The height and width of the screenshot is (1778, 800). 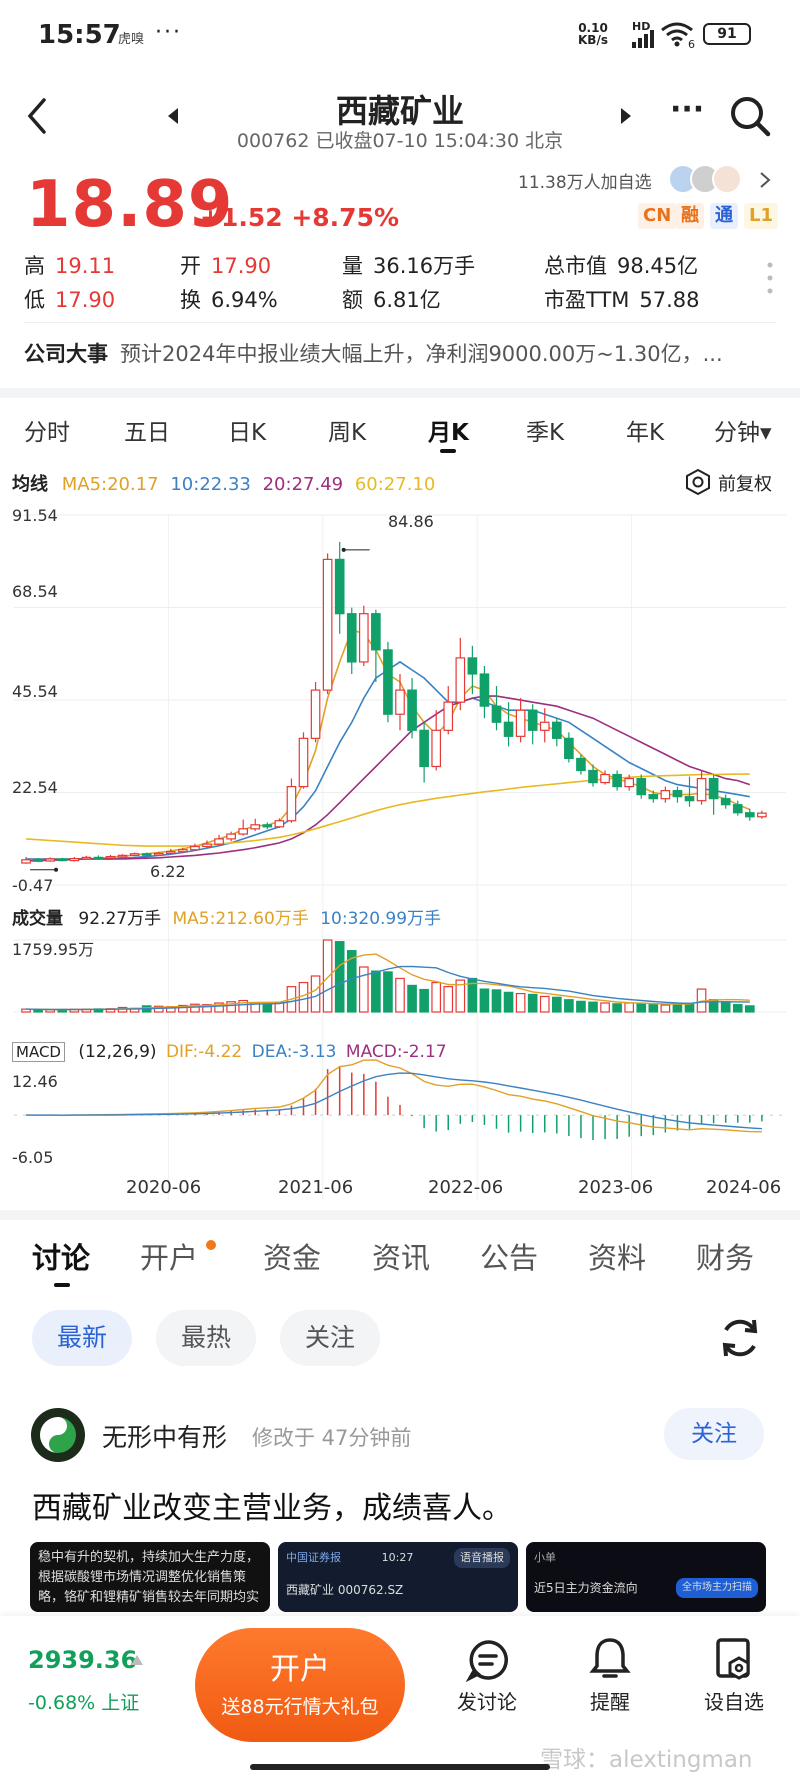 What do you see at coordinates (734, 1702) in the screenshot?
I see `set-watchlist-button: 设自选` at bounding box center [734, 1702].